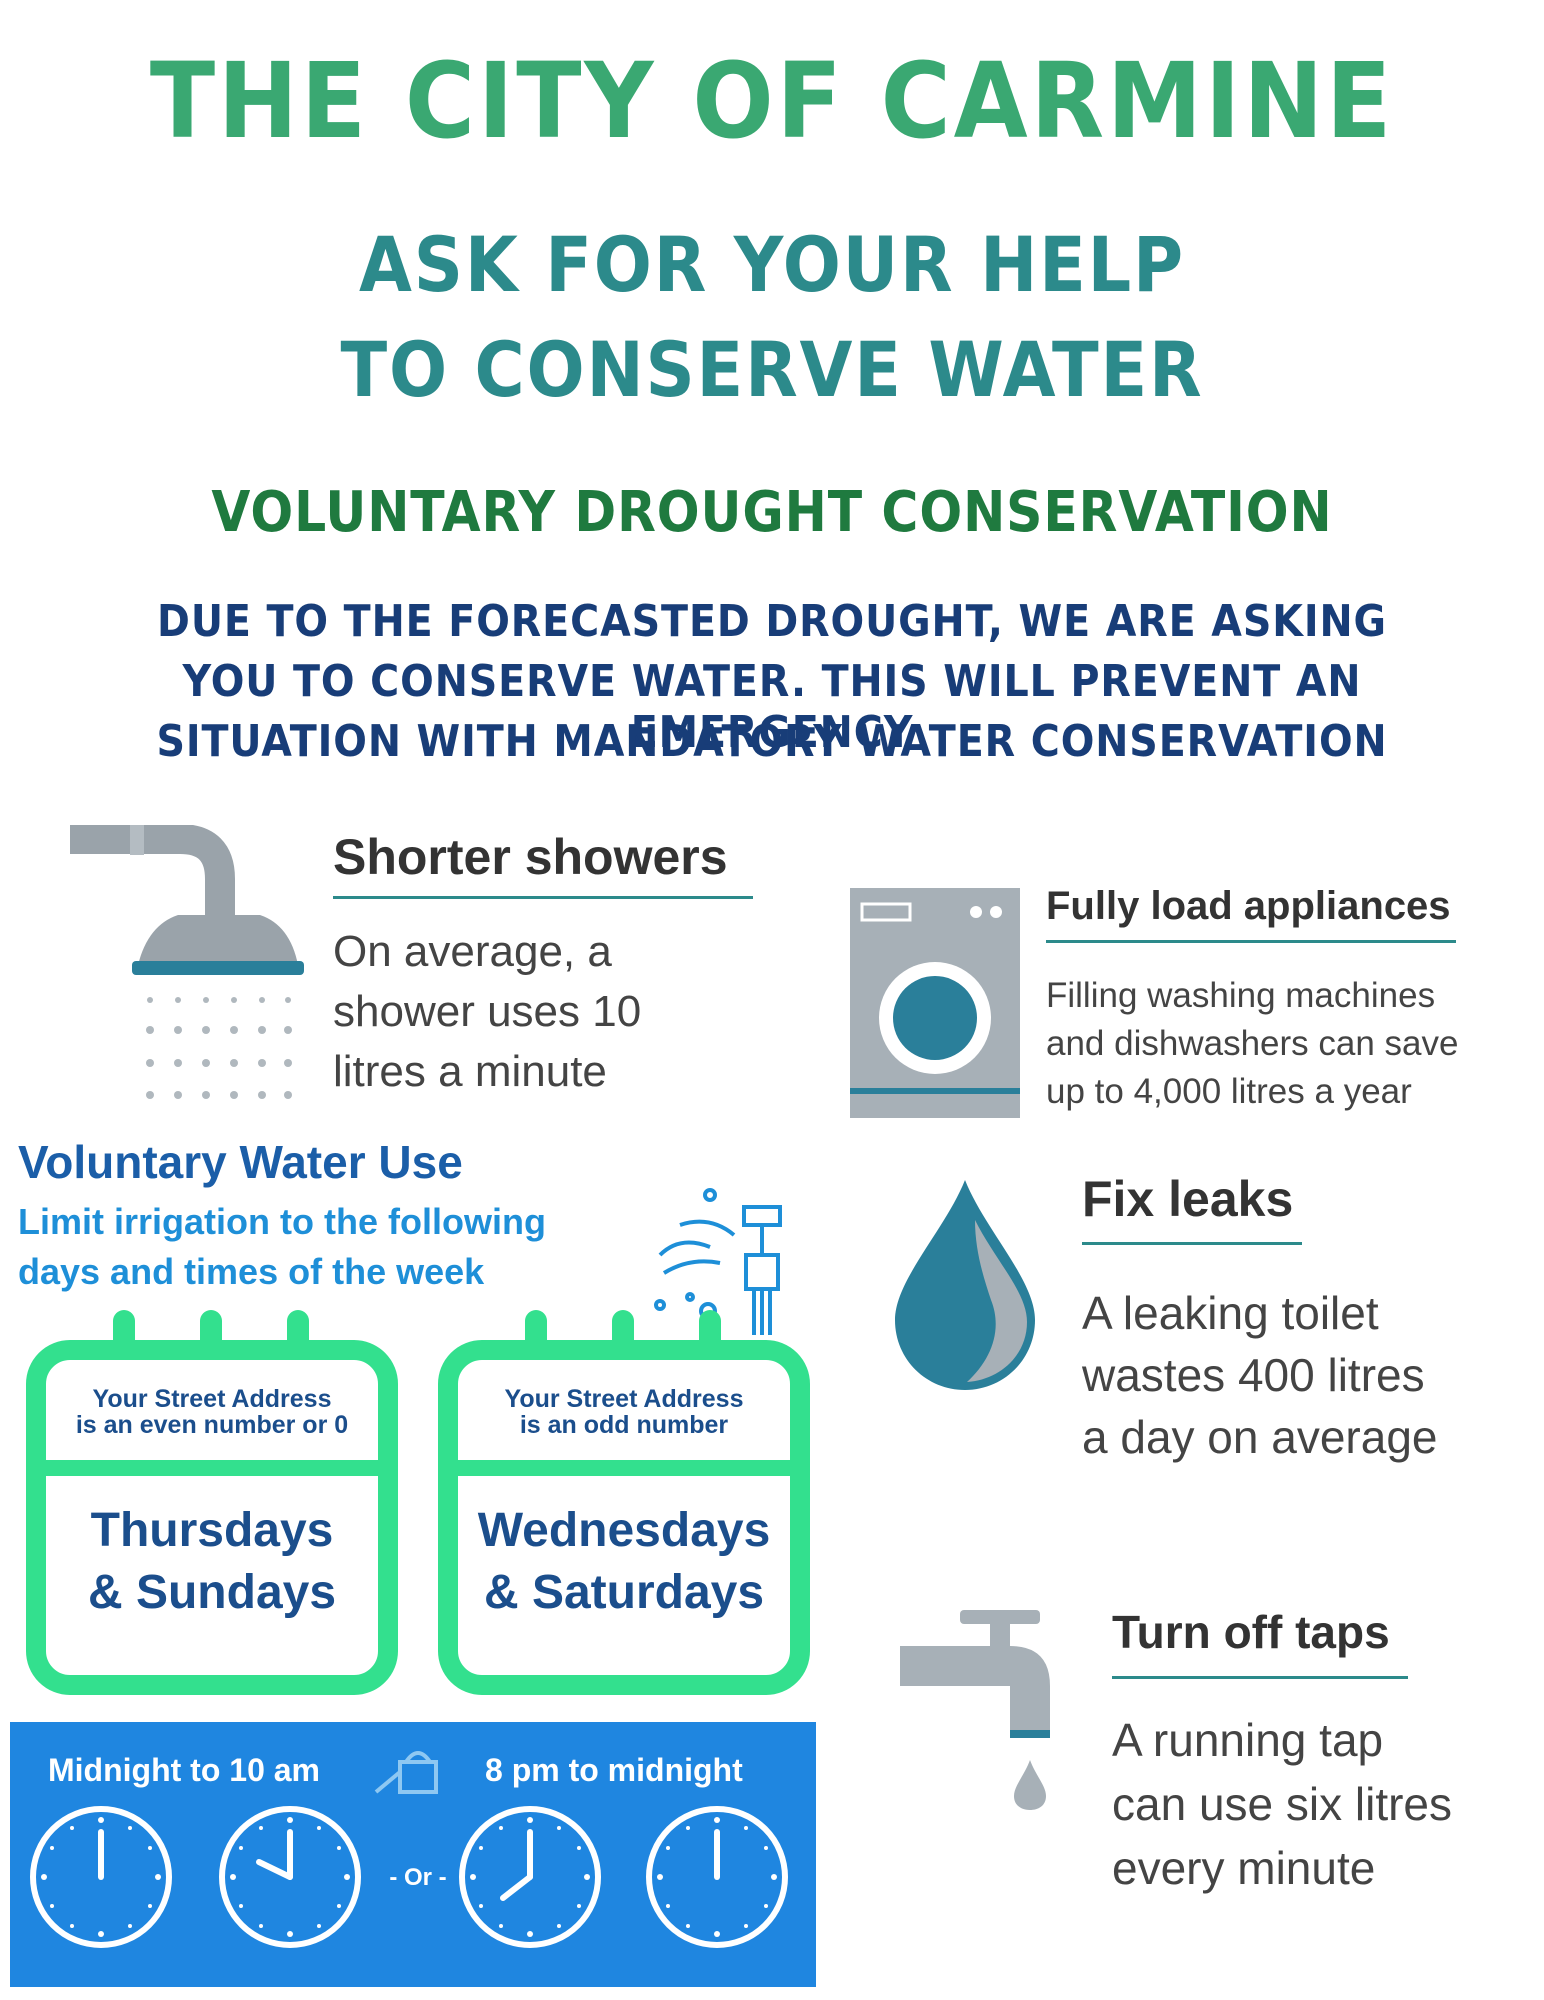  I want to click on taps-tip-line-3: every minute, so click(1244, 1868).